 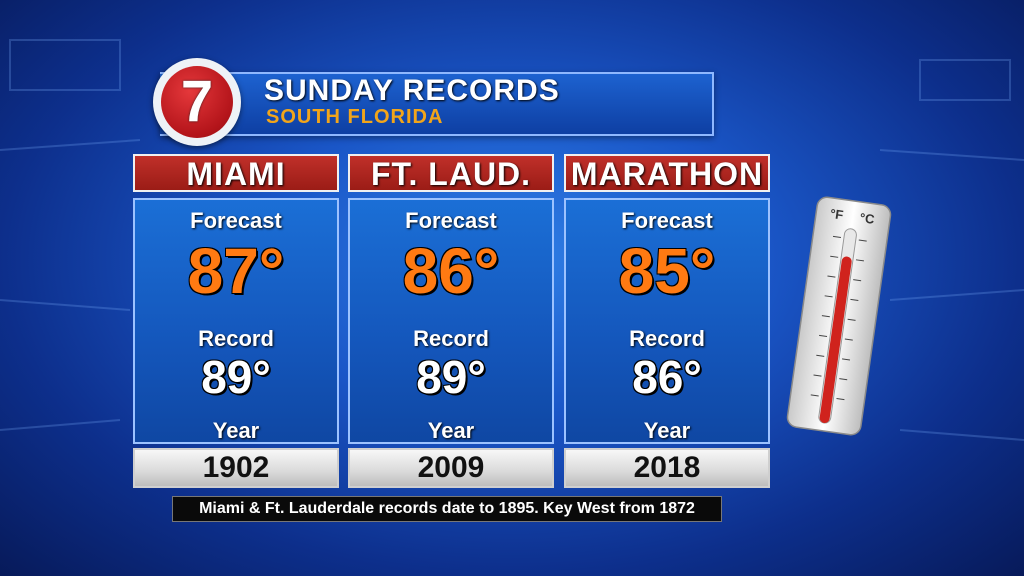 What do you see at coordinates (236, 173) in the screenshot?
I see `city-name: MIAMI` at bounding box center [236, 173].